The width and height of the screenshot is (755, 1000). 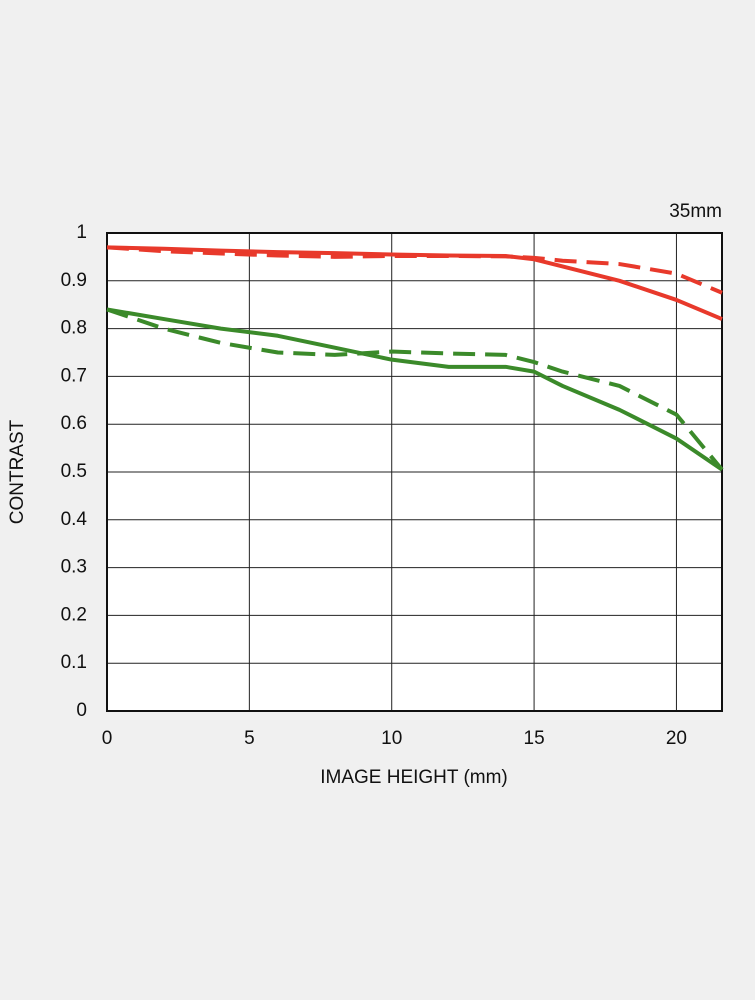 I want to click on y-tick-label: 0.5, so click(x=74, y=471).